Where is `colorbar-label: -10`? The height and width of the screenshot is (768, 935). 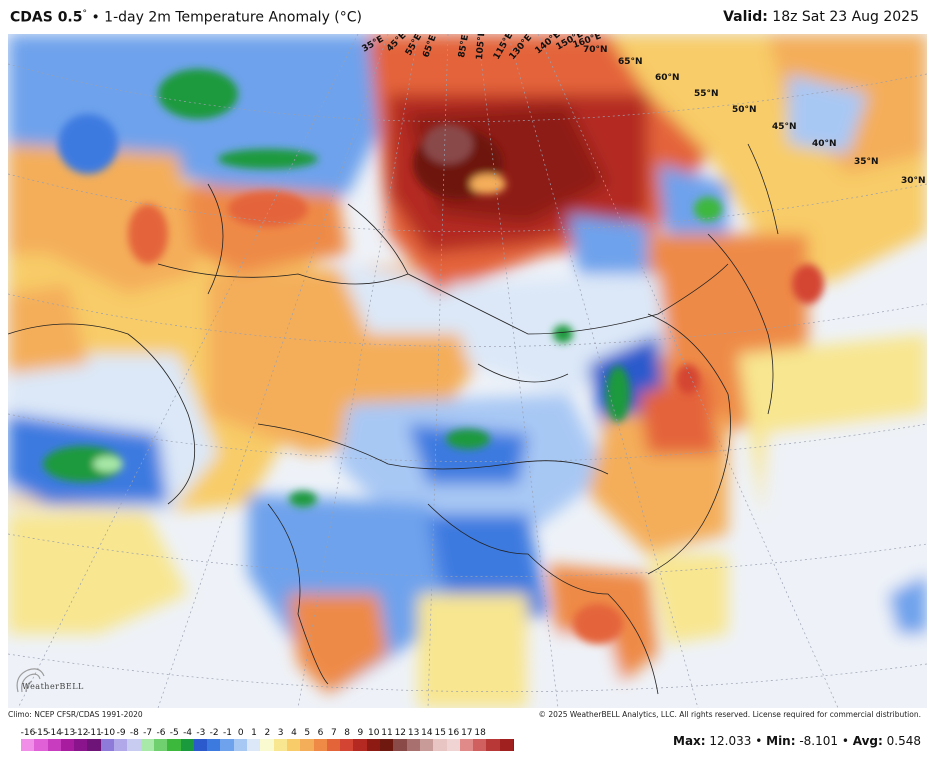
colorbar-label: -10 is located at coordinates (108, 733).